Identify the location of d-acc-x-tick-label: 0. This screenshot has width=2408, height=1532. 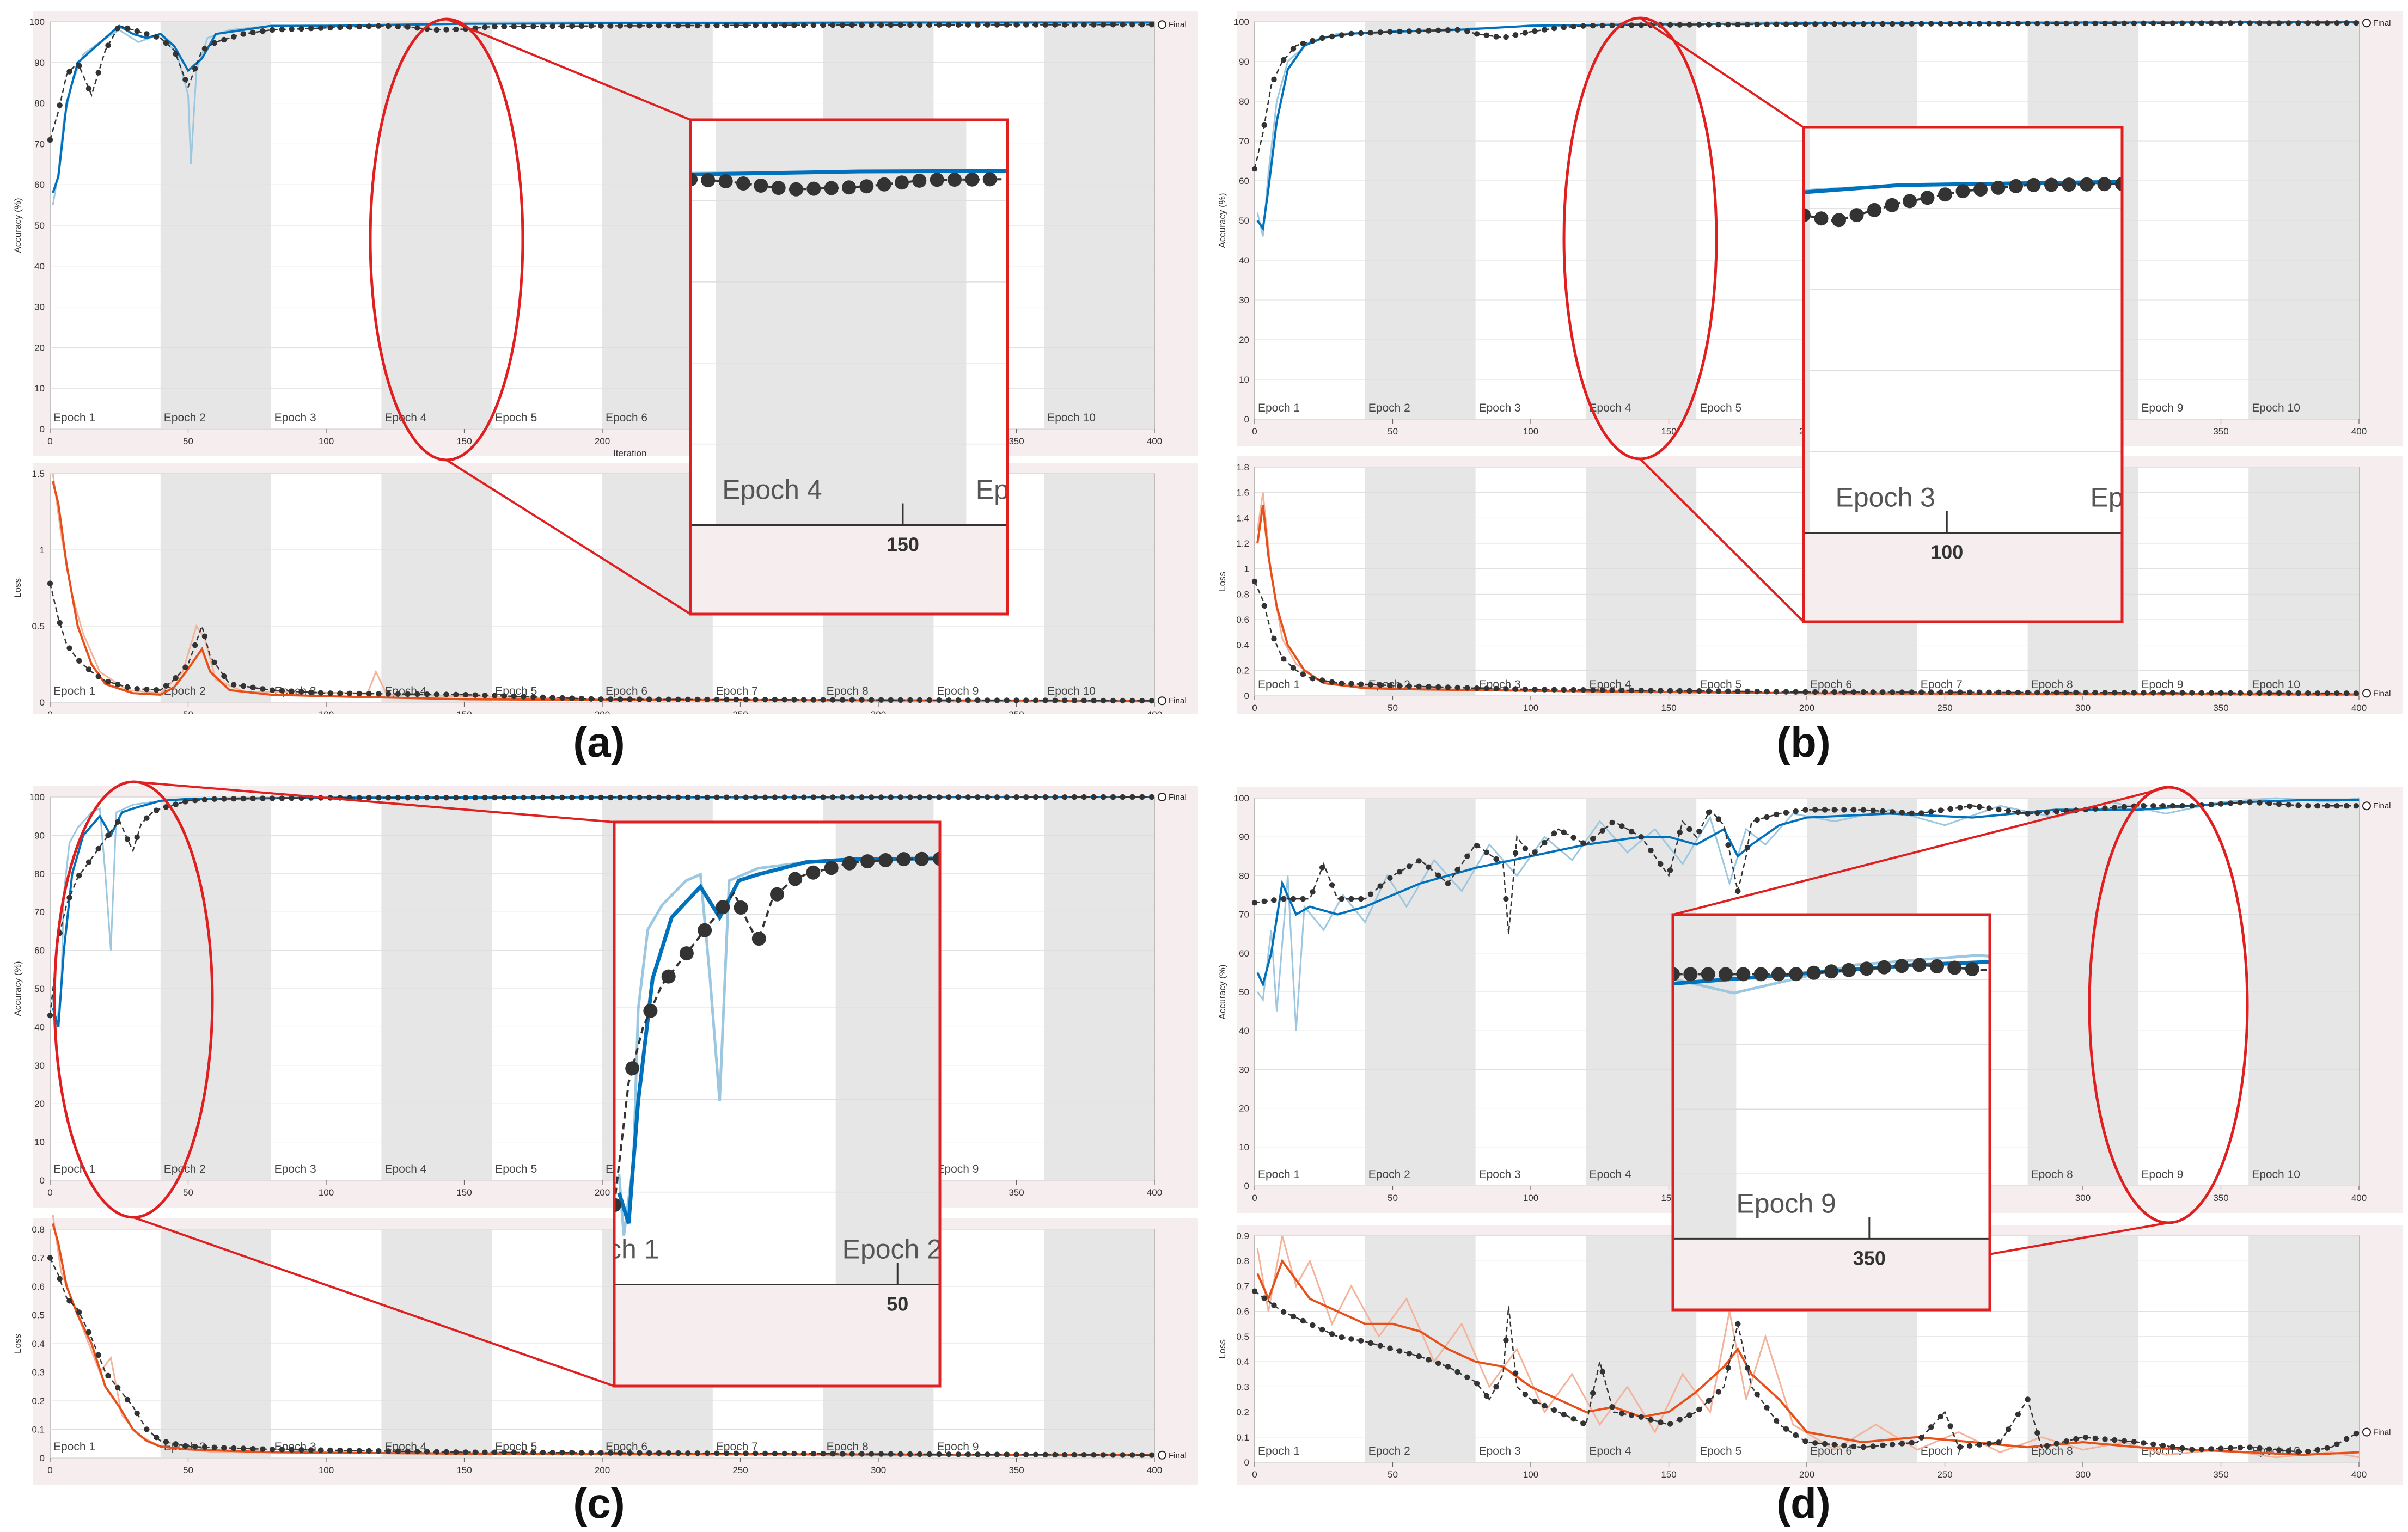
(1254, 1198).